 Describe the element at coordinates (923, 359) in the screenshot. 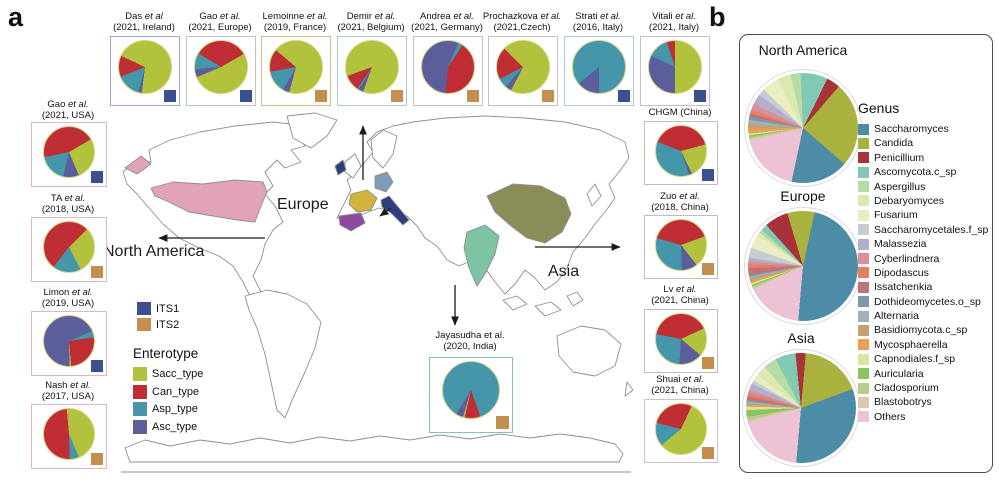

I see `genus-legend-item: Capnodiales.f_sp` at that location.